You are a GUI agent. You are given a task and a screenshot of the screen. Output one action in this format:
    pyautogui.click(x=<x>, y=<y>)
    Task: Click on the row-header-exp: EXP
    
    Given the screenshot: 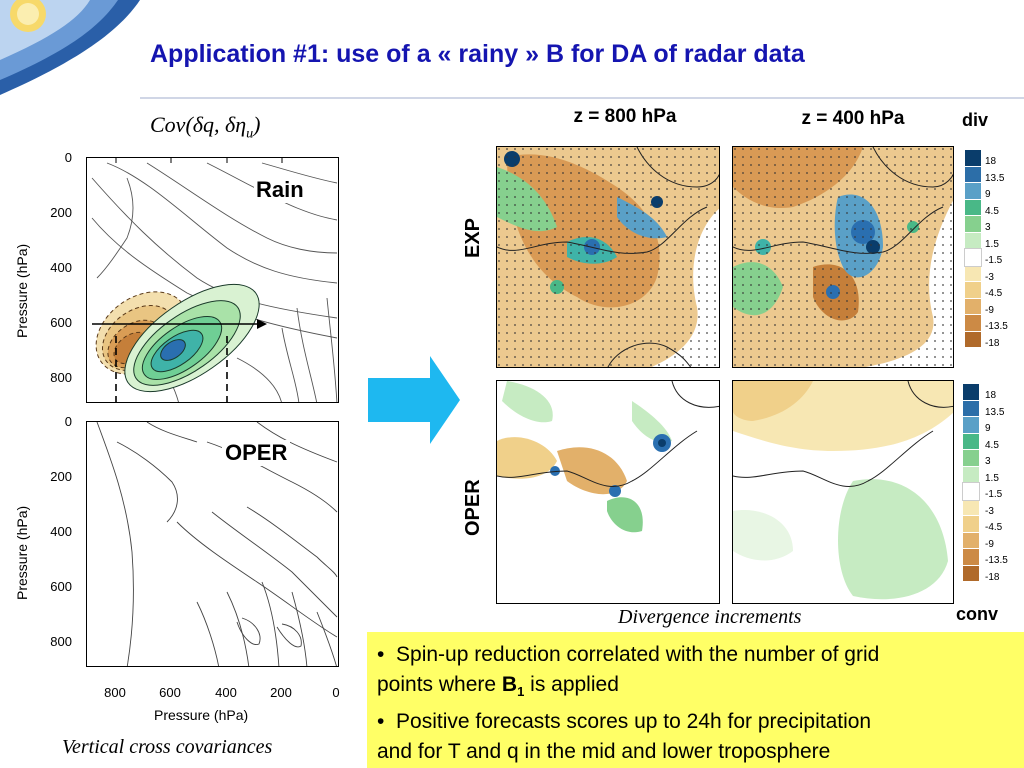 What is the action you would take?
    pyautogui.click(x=473, y=237)
    